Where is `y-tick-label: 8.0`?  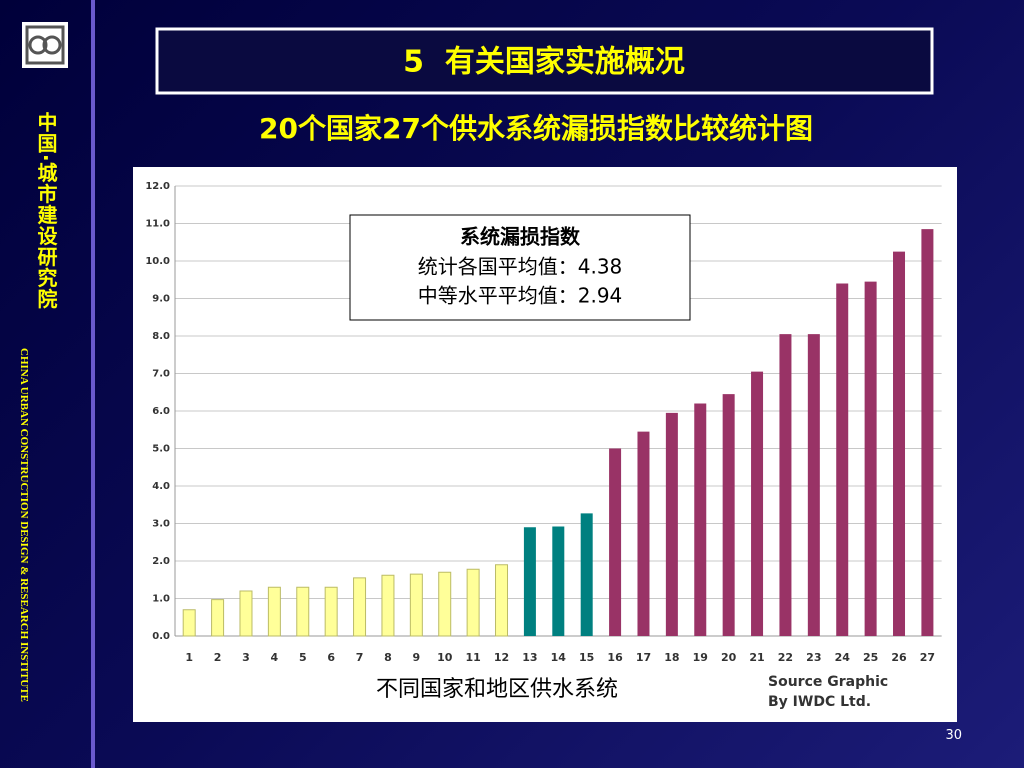
y-tick-label: 8.0 is located at coordinates (161, 336).